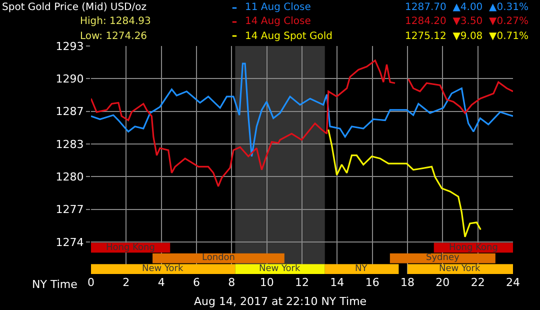 This screenshot has height=310, width=540. I want to click on x-tick-label: 14, so click(337, 282).